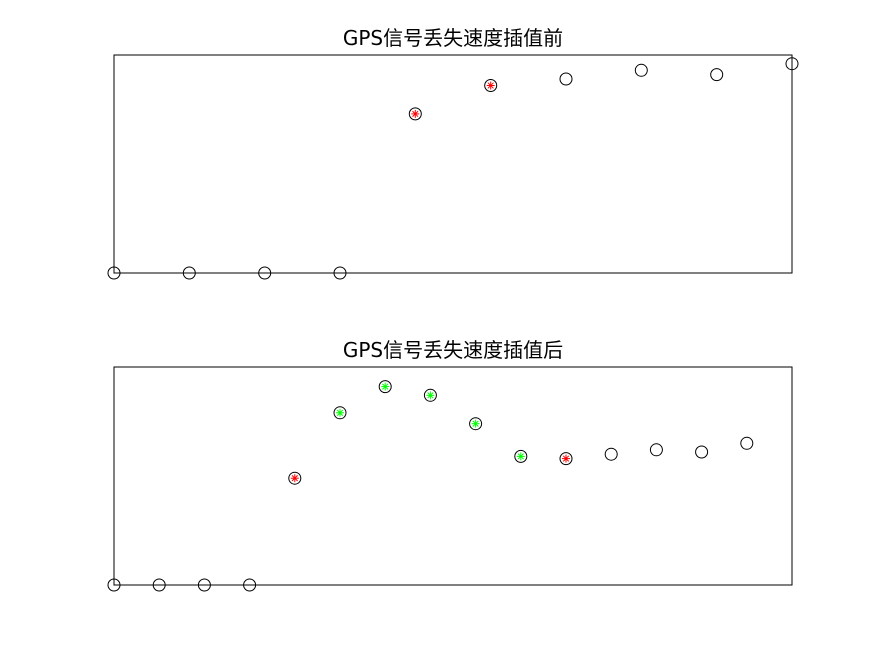  What do you see at coordinates (453, 38) in the screenshot?
I see `subplot-title-before: GPS信号丢失速度插值前` at bounding box center [453, 38].